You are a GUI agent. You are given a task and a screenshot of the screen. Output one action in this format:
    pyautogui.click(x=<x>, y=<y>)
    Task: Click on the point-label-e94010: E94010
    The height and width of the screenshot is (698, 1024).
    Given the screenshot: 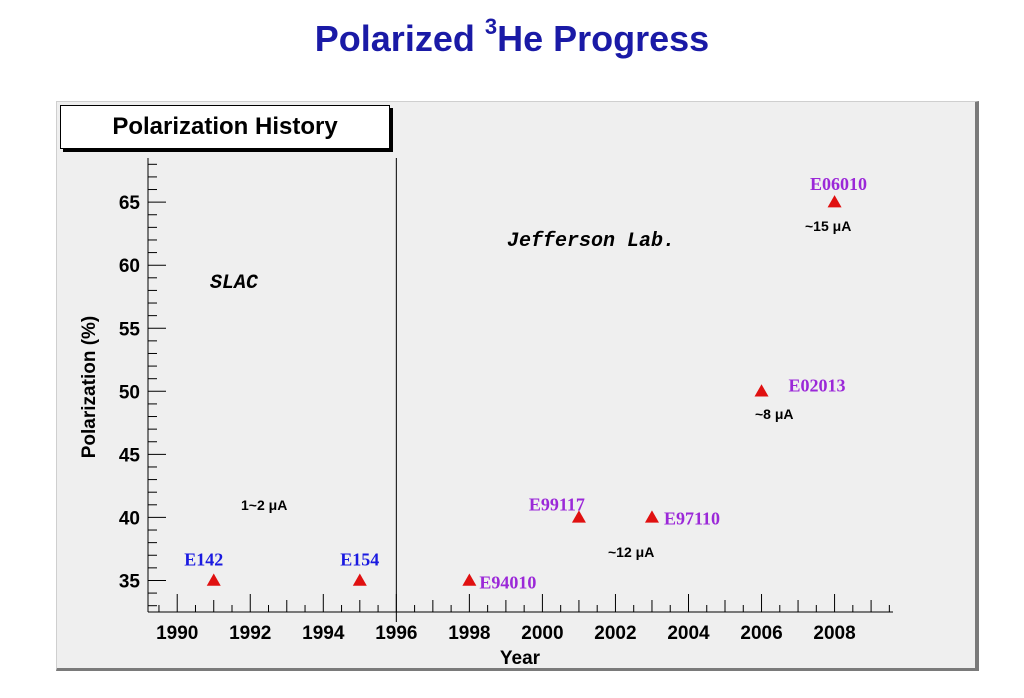 What is the action you would take?
    pyautogui.click(x=507, y=582)
    